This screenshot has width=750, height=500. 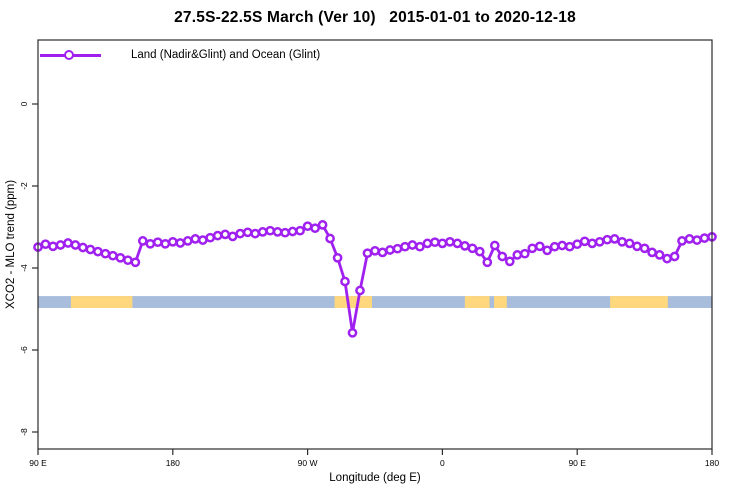 I want to click on legend-sample, so click(x=70, y=55).